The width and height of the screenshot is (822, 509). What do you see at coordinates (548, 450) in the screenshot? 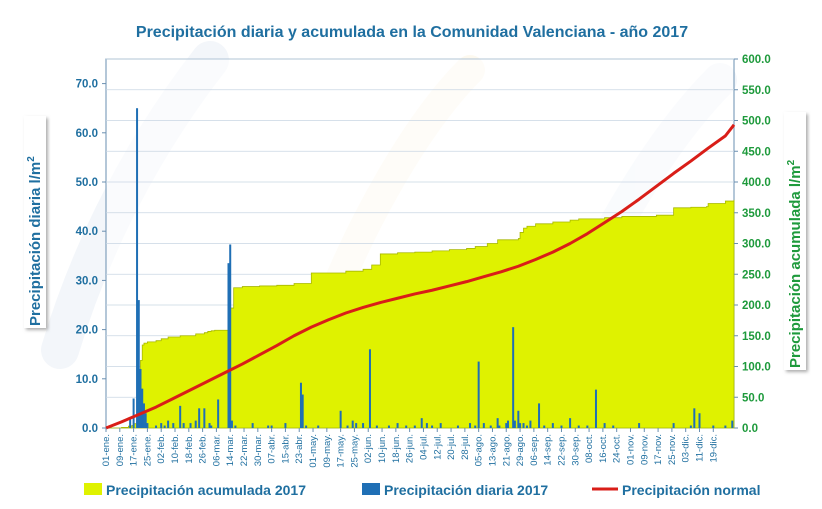
I see `x-tick-label: 14-sep.` at bounding box center [548, 450].